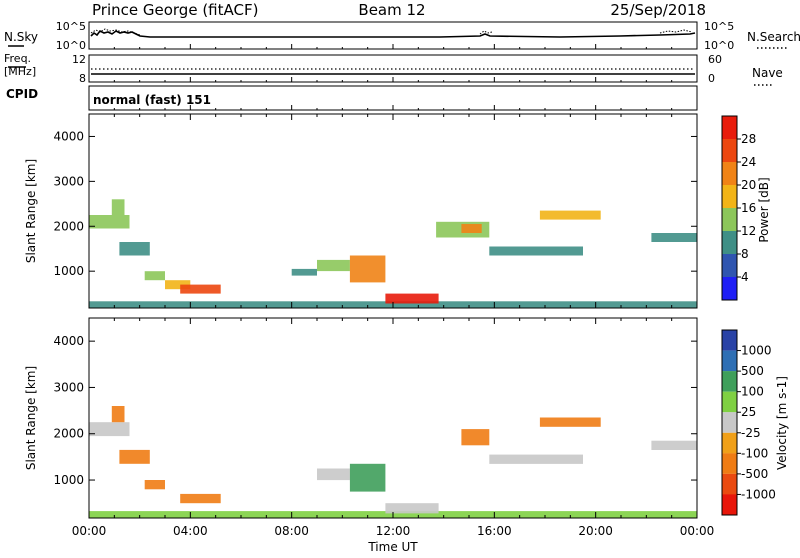 This screenshot has height=558, width=800. Describe the element at coordinates (748, 231) in the screenshot. I see `power-colorbar-tick-label: 12` at that location.